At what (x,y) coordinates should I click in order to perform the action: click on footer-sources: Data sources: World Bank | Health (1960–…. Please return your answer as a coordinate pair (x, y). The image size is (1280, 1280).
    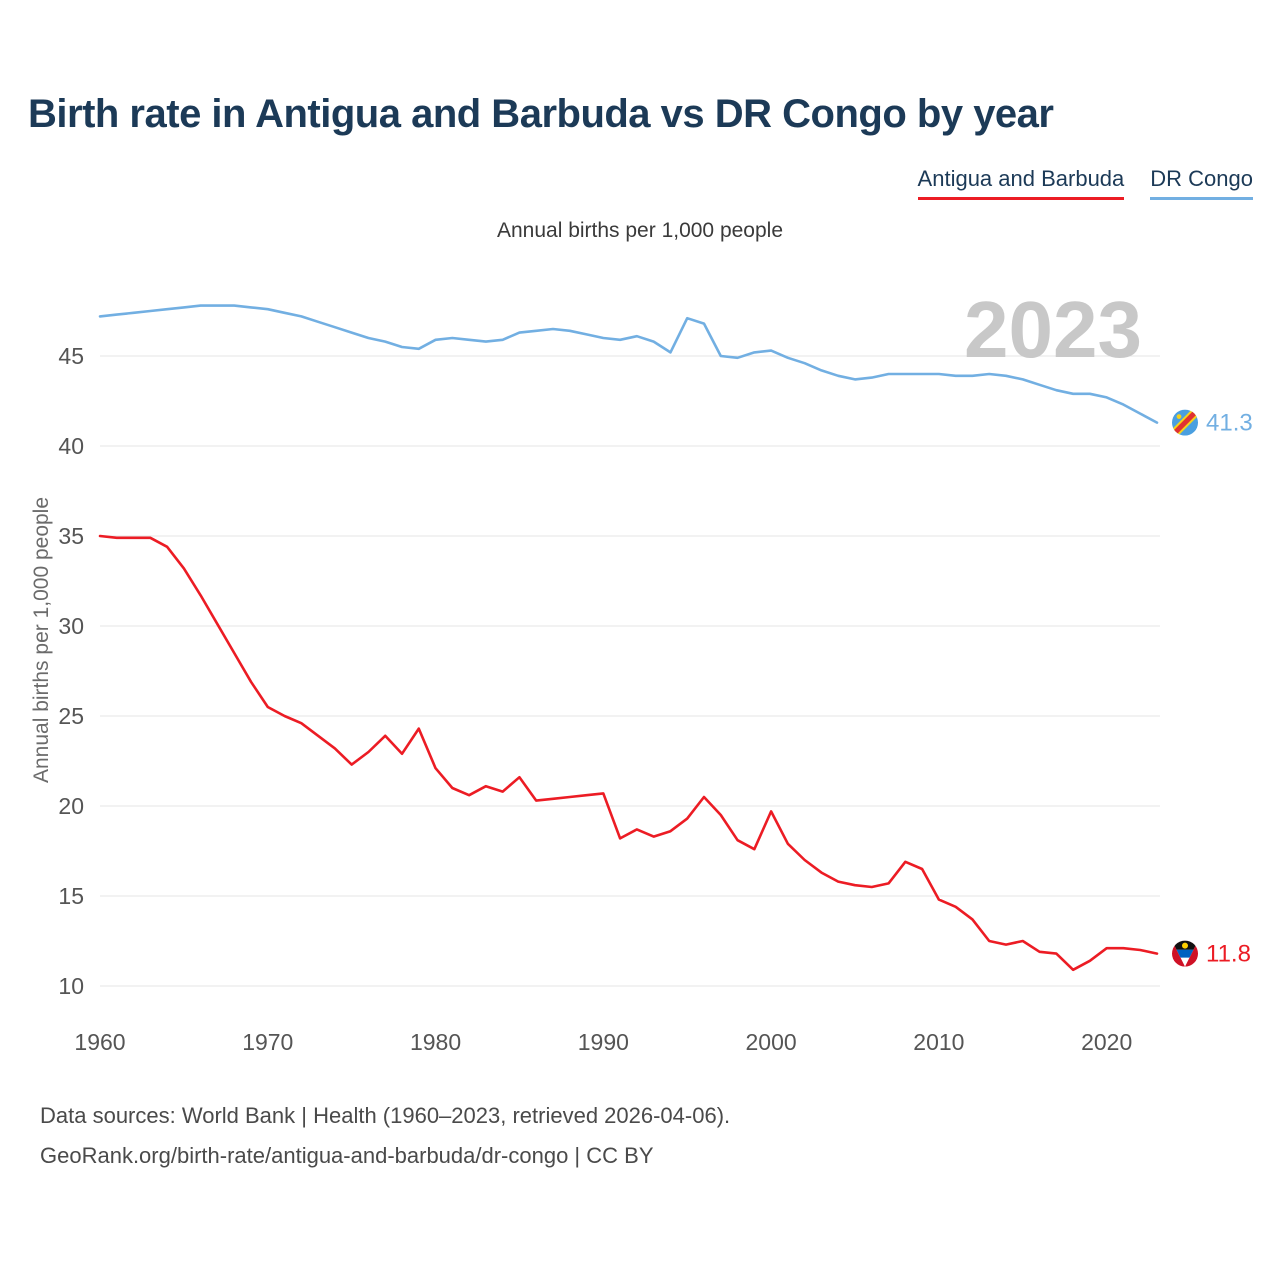
    Looking at the image, I should click on (385, 1115).